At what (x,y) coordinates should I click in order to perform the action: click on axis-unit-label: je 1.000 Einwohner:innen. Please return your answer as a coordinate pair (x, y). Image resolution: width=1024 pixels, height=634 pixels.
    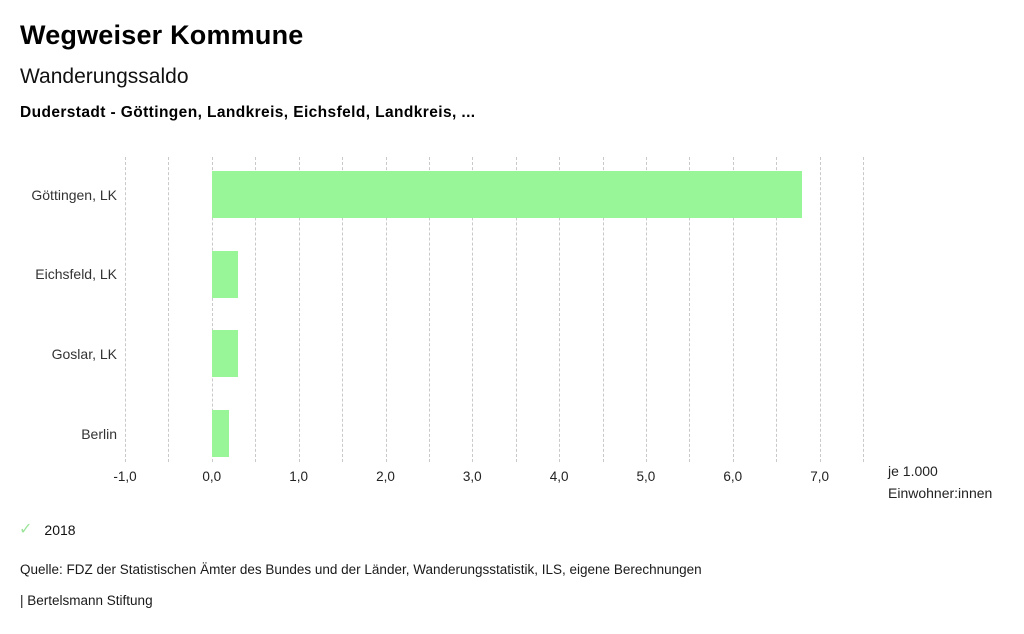
    Looking at the image, I should click on (940, 482).